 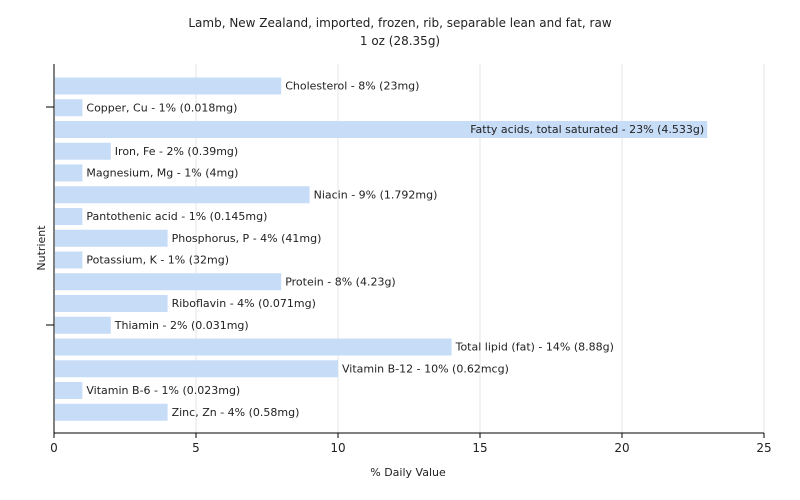 I want to click on bar-label-0: Cholesterol - 8% (23mg), so click(x=352, y=86).